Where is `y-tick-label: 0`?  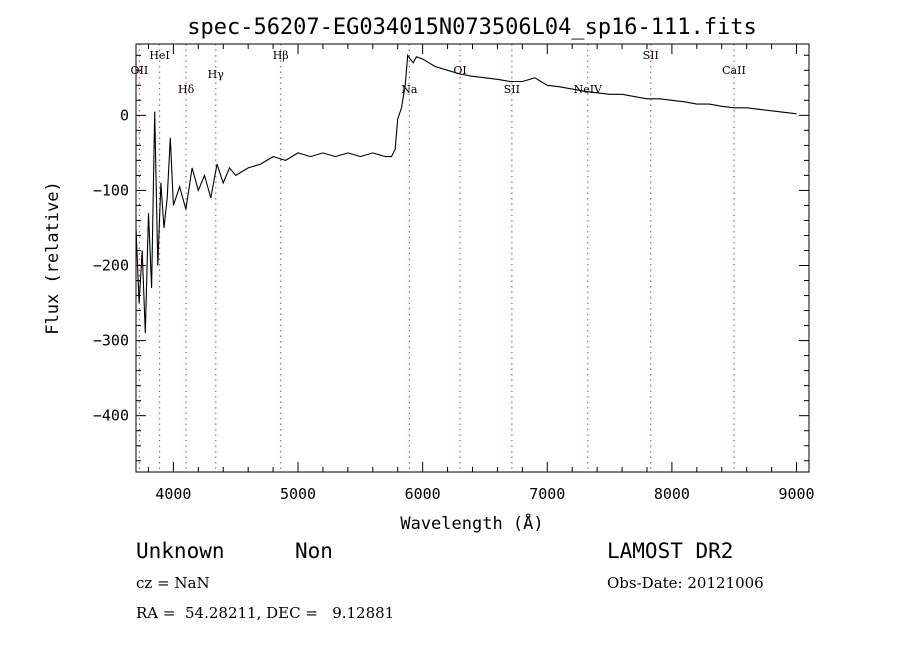
y-tick-label: 0 is located at coordinates (124, 115).